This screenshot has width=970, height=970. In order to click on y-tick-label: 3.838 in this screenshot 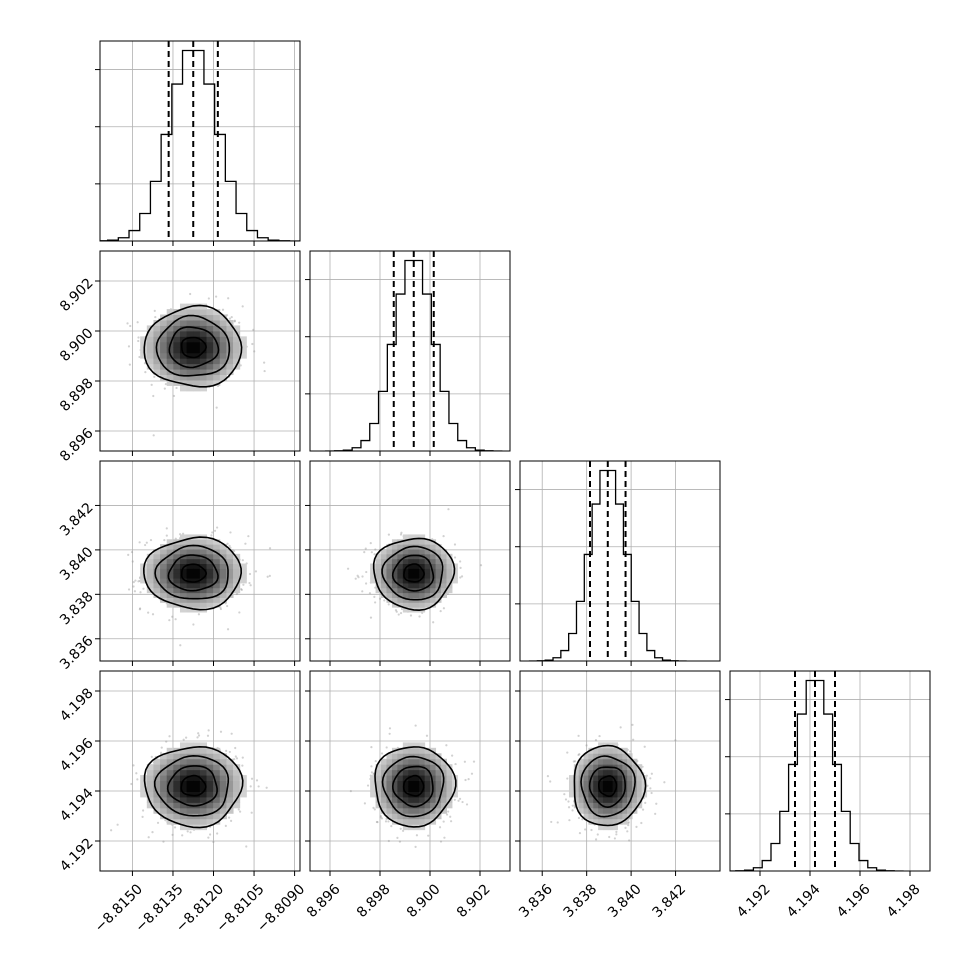, I will do `click(77, 609)`.